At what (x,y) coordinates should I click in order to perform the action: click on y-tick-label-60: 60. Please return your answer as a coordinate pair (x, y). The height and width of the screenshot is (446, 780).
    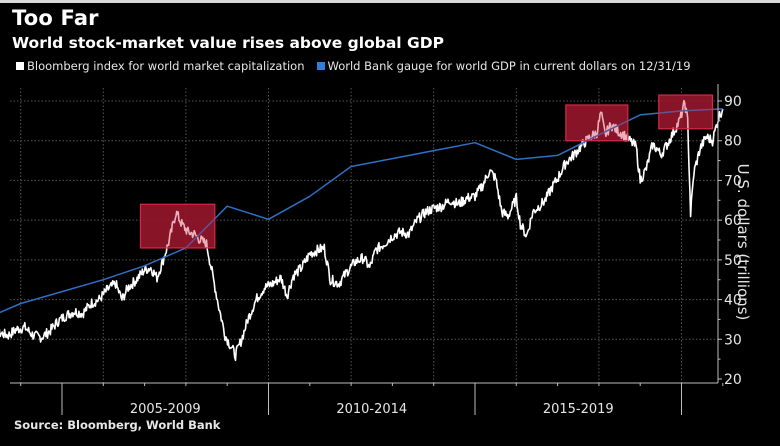
    Looking at the image, I should click on (733, 221).